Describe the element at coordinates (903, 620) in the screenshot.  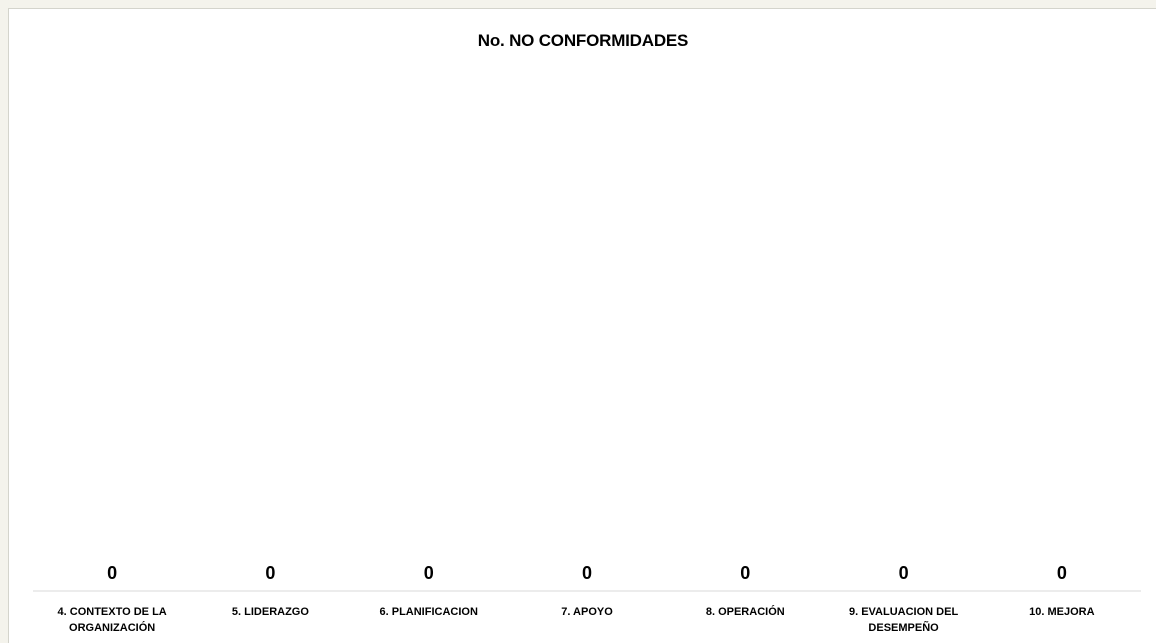
I see `category-label: 9. EVALUACION DEL DESEMPEÑO` at that location.